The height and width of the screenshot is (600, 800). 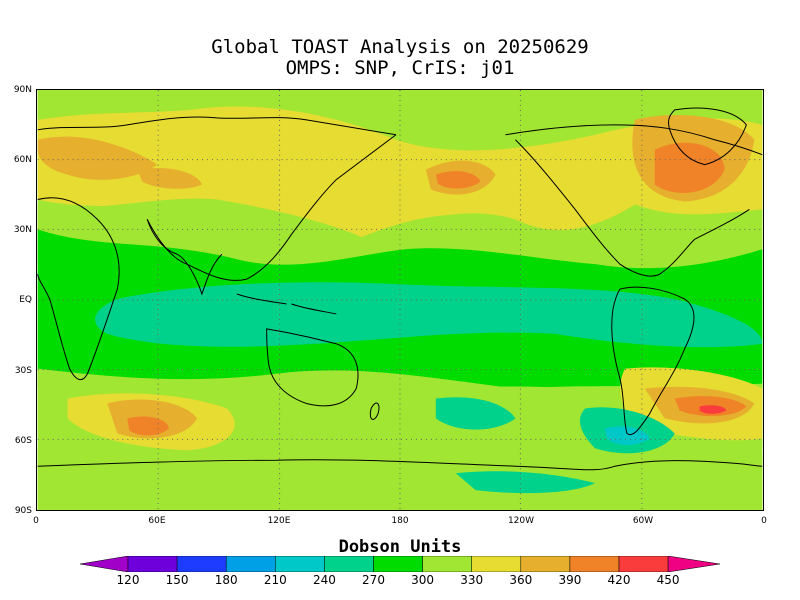 What do you see at coordinates (764, 521) in the screenshot?
I see `lon-label-0-end: 0` at bounding box center [764, 521].